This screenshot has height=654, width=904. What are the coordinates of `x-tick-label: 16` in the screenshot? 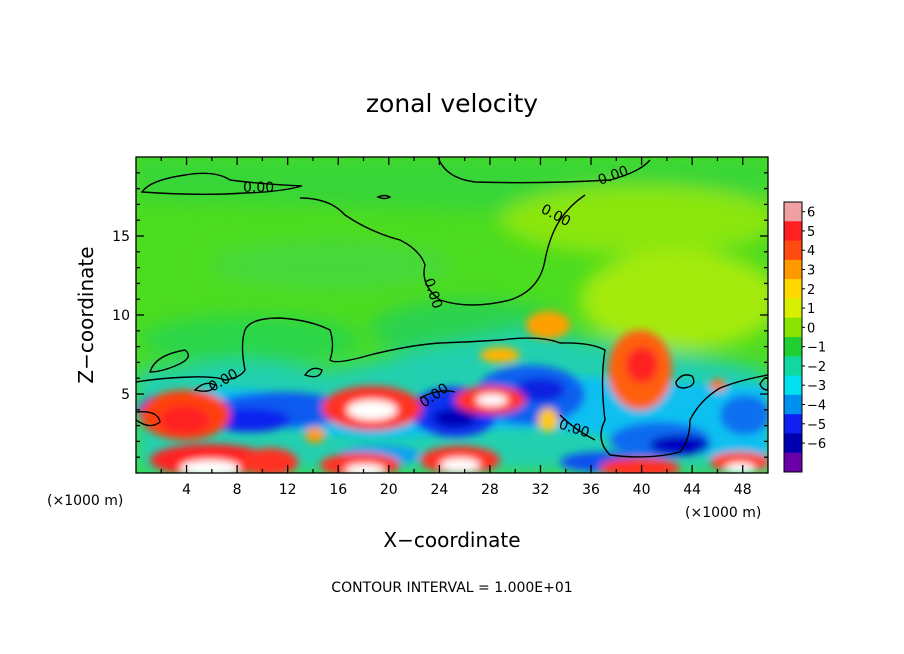 It's located at (338, 490).